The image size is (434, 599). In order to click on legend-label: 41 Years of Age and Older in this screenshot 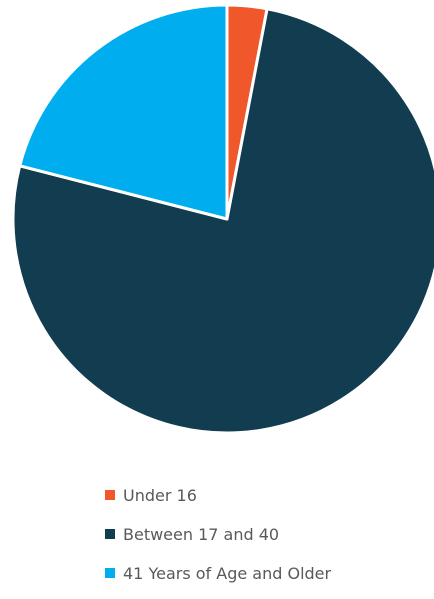, I will do `click(227, 573)`.